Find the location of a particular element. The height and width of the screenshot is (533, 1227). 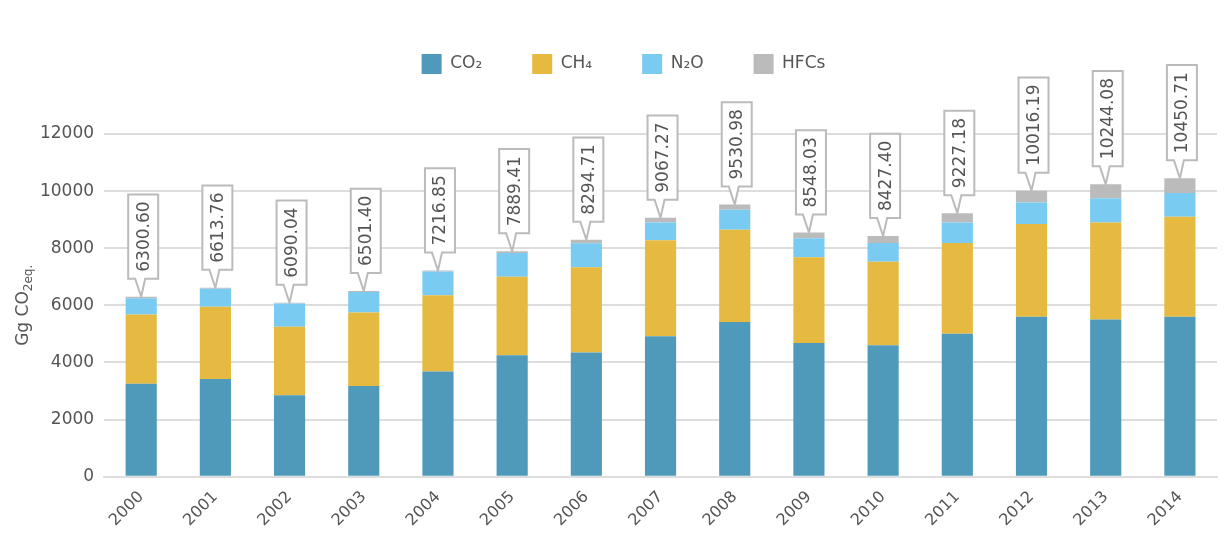

legend-label: CH₄ is located at coordinates (576, 62).